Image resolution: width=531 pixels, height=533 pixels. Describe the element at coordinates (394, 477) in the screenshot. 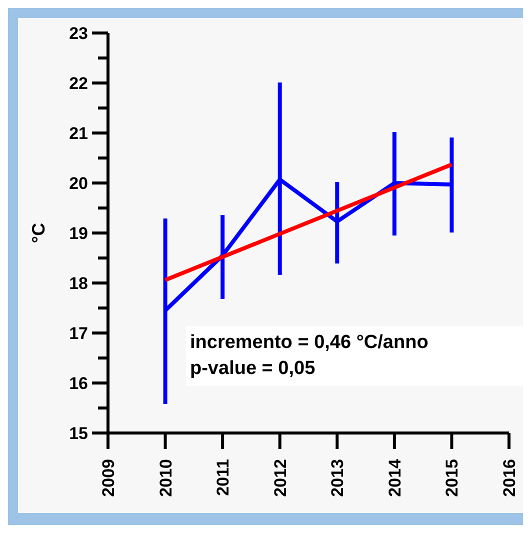

I see `x-tick-label: 2014` at that location.